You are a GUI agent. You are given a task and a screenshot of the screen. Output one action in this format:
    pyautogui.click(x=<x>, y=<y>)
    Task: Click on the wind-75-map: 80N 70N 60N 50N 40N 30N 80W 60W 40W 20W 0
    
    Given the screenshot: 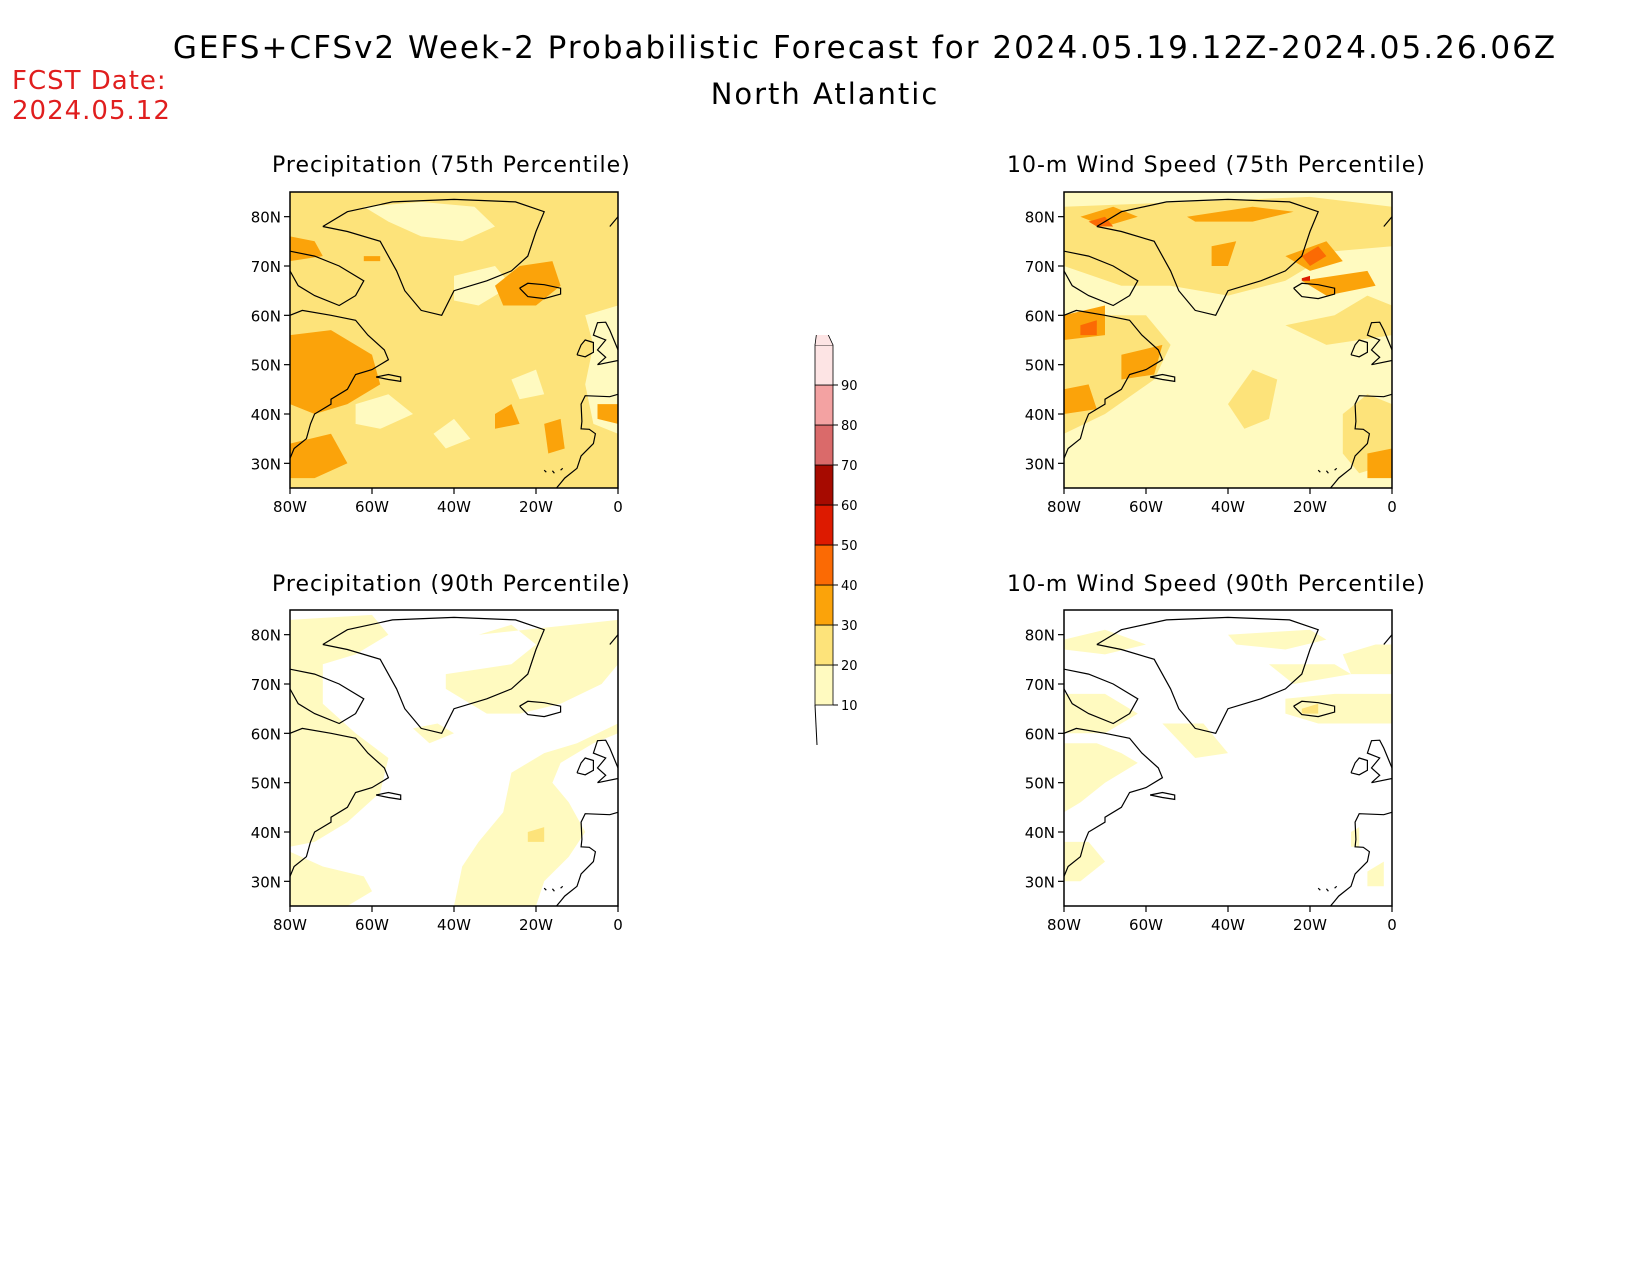 What is the action you would take?
    pyautogui.click(x=1211, y=353)
    